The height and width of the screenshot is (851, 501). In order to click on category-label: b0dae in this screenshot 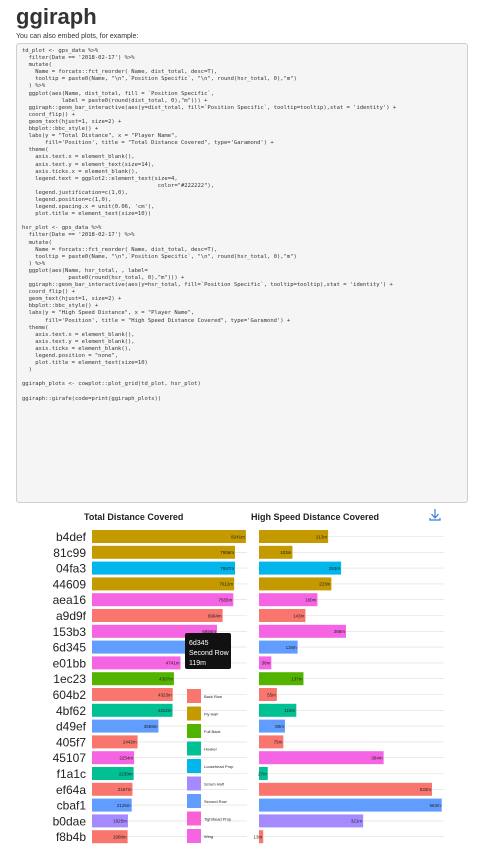, I will do `click(70, 821)`.